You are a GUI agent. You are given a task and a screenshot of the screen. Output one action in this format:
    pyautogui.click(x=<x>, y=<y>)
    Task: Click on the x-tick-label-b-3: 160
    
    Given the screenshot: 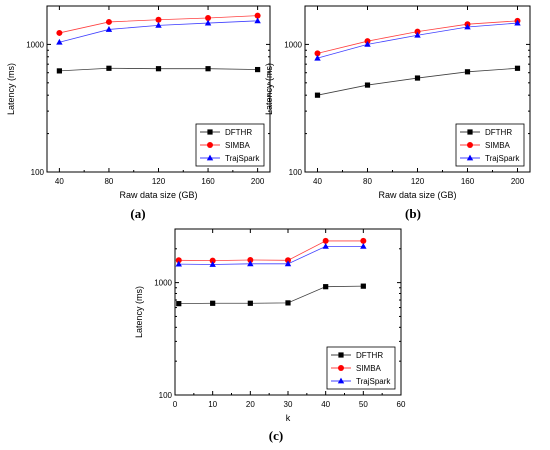 What is the action you would take?
    pyautogui.click(x=468, y=181)
    